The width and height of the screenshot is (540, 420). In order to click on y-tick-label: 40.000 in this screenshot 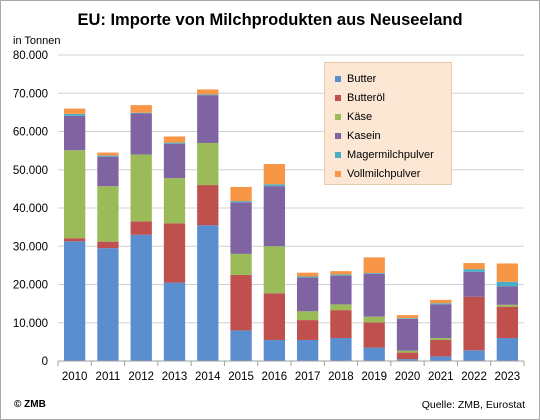, I will do `click(30, 209)`.